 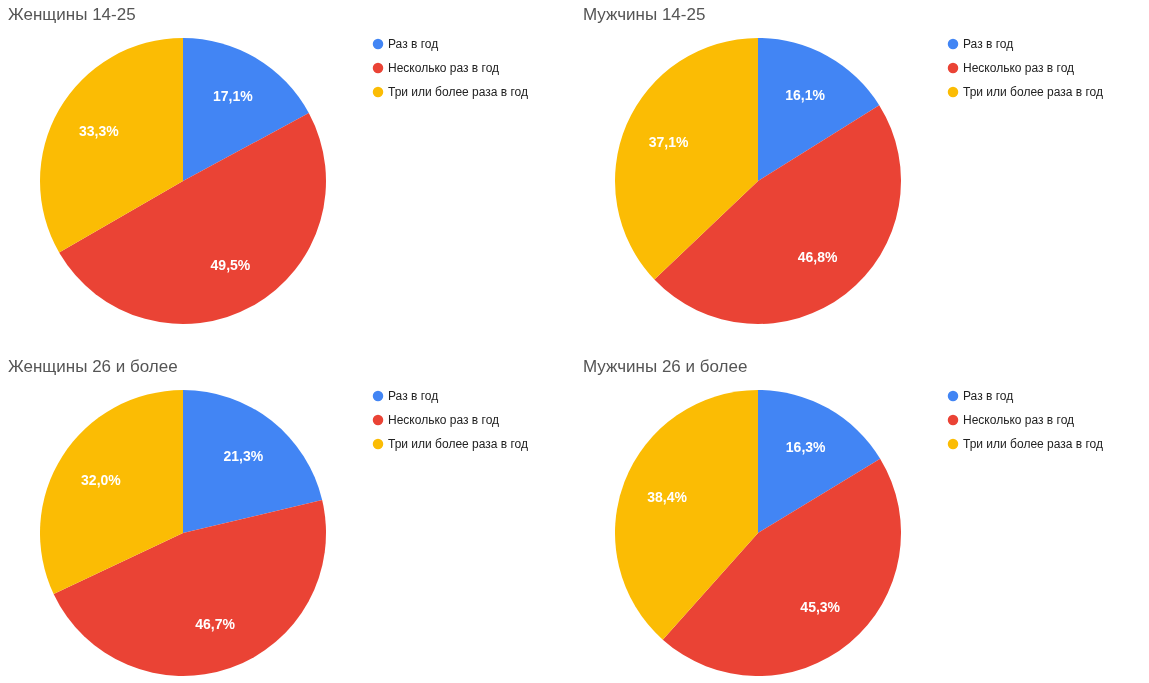 I want to click on data-label: 46,8%, so click(x=817, y=256).